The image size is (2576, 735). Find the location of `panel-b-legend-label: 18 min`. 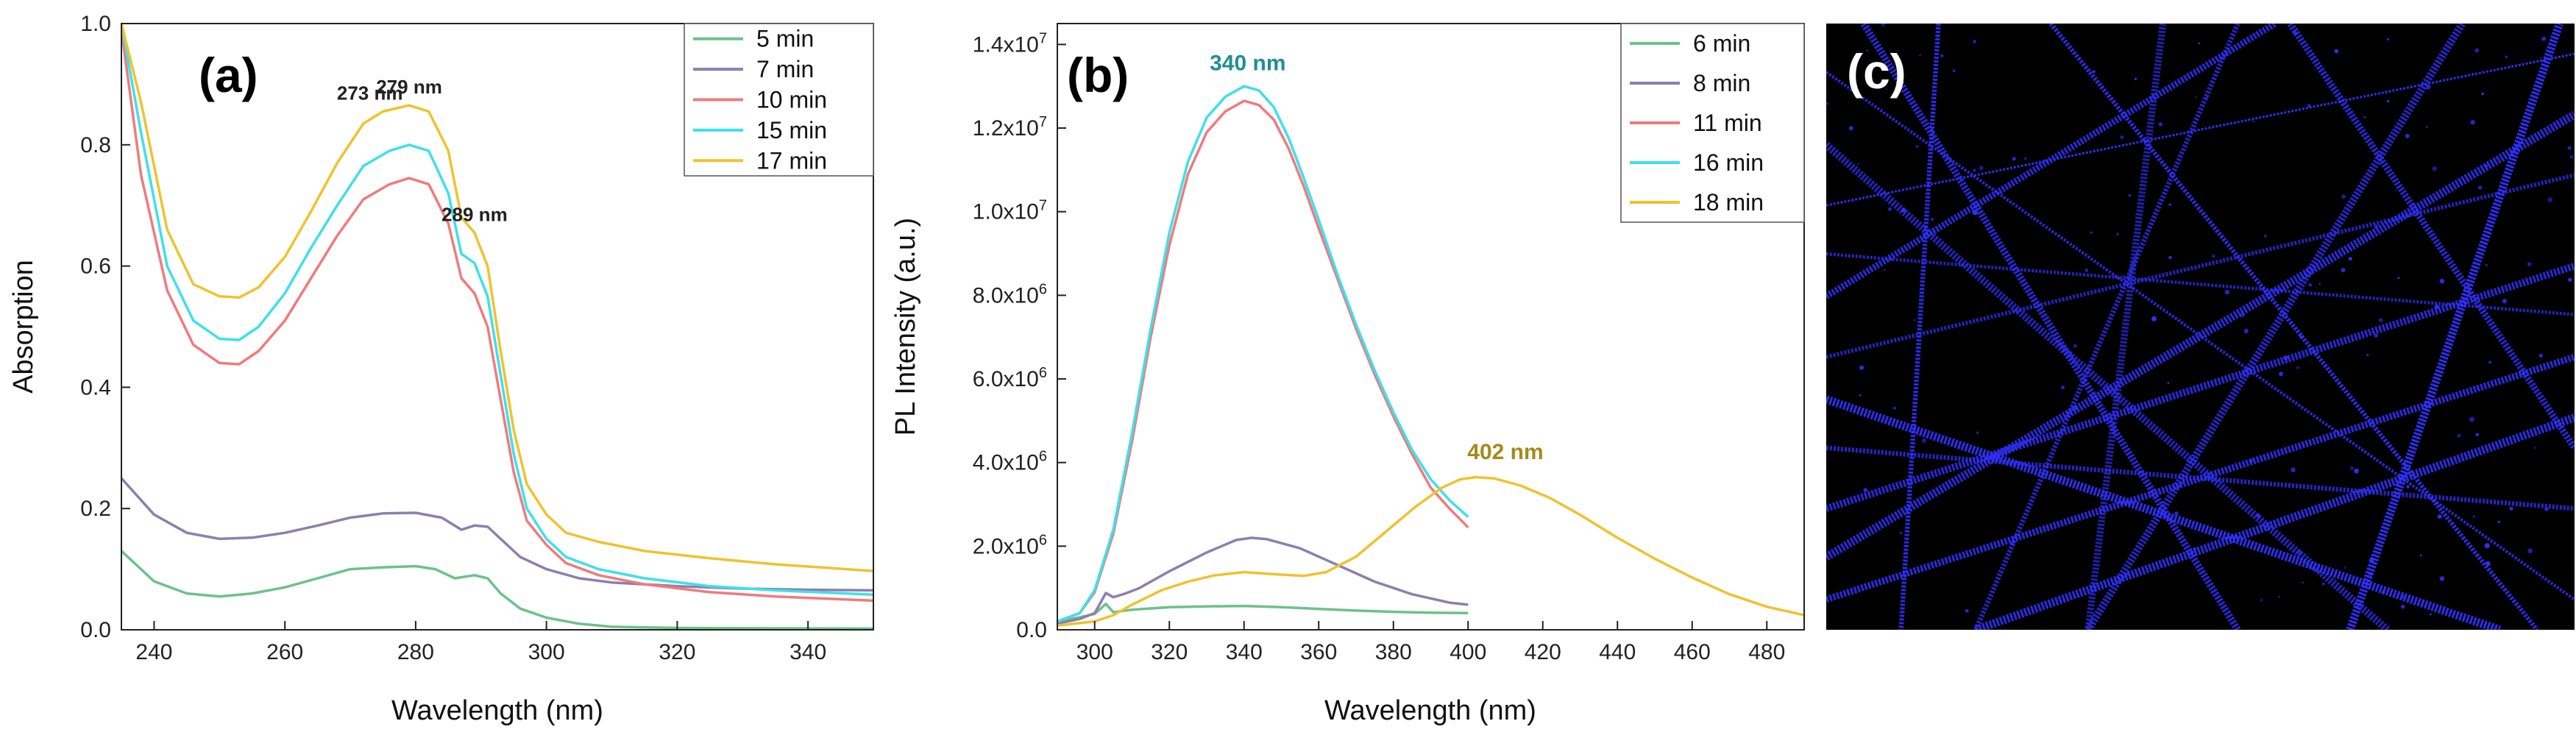

panel-b-legend-label: 18 min is located at coordinates (1728, 202).